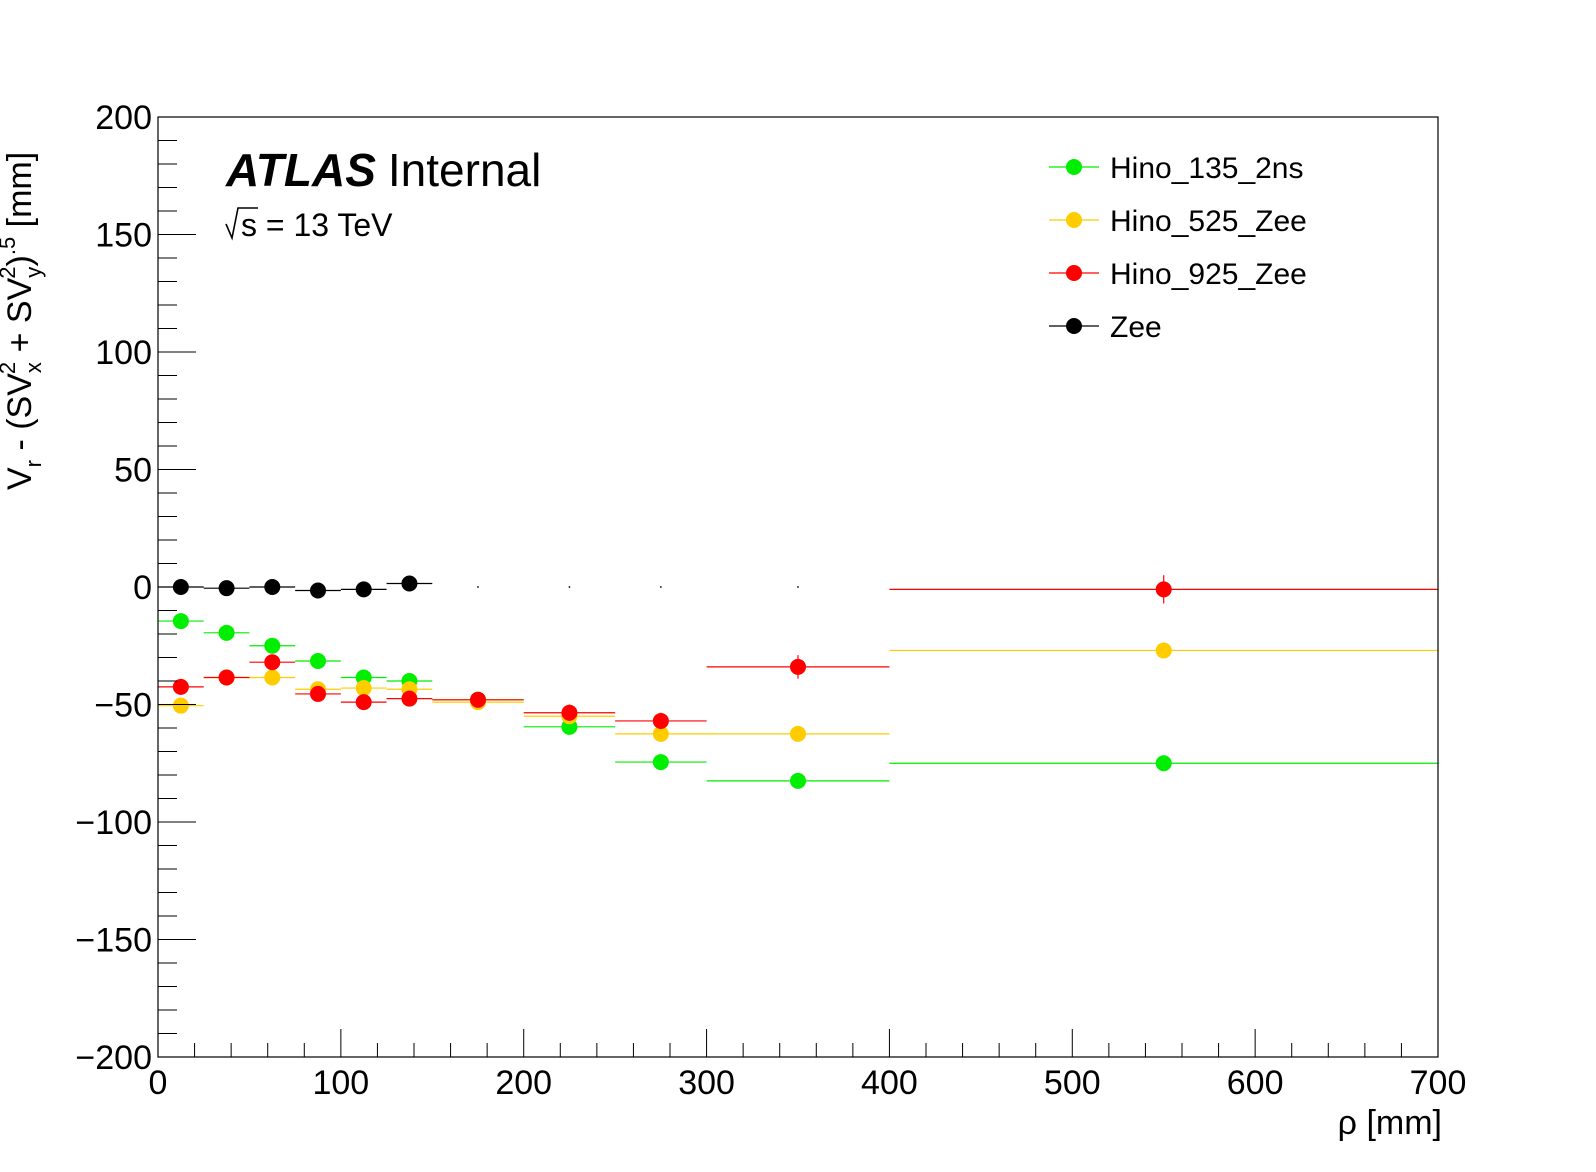 Image resolution: width=1596 pixels, height=1172 pixels. Describe the element at coordinates (1208, 221) in the screenshot. I see `legend-label: Hino_525_Zee` at that location.